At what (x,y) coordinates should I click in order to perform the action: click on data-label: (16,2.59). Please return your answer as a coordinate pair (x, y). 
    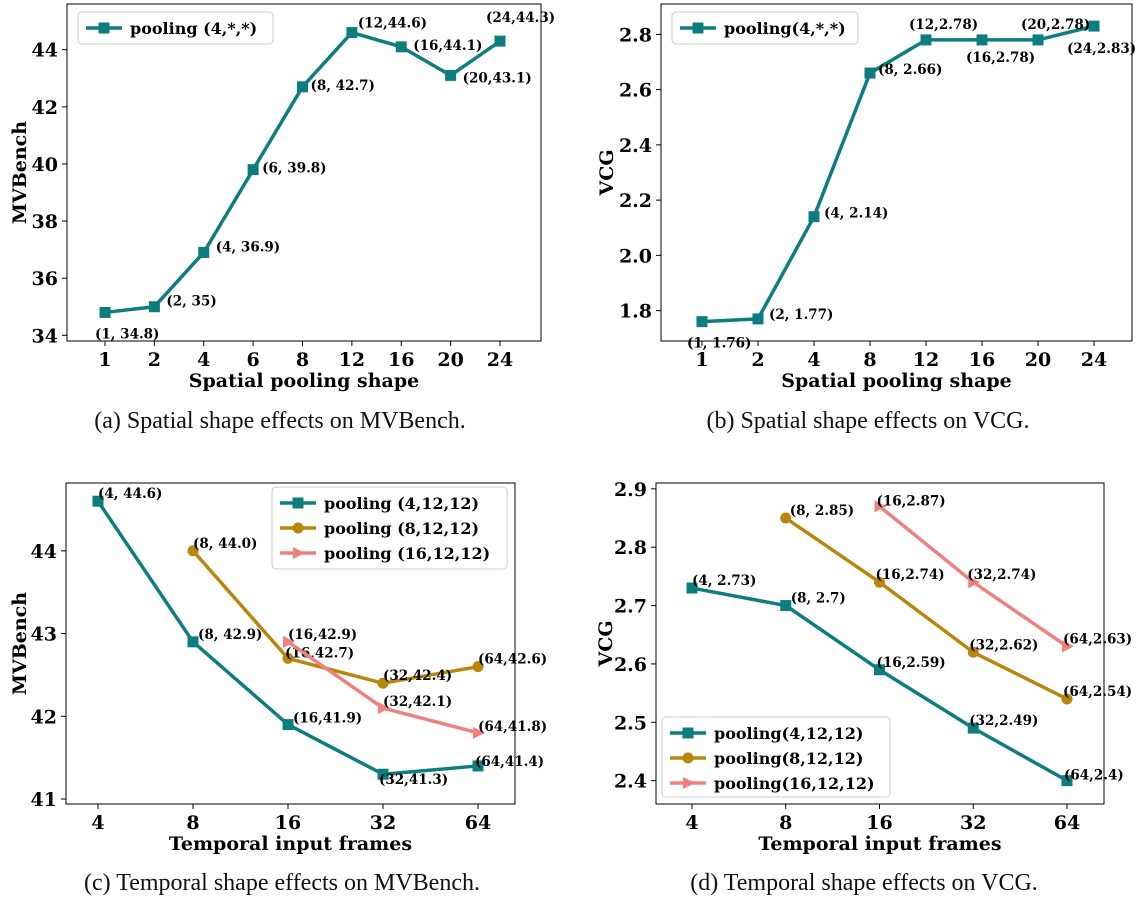
    Looking at the image, I should click on (911, 663).